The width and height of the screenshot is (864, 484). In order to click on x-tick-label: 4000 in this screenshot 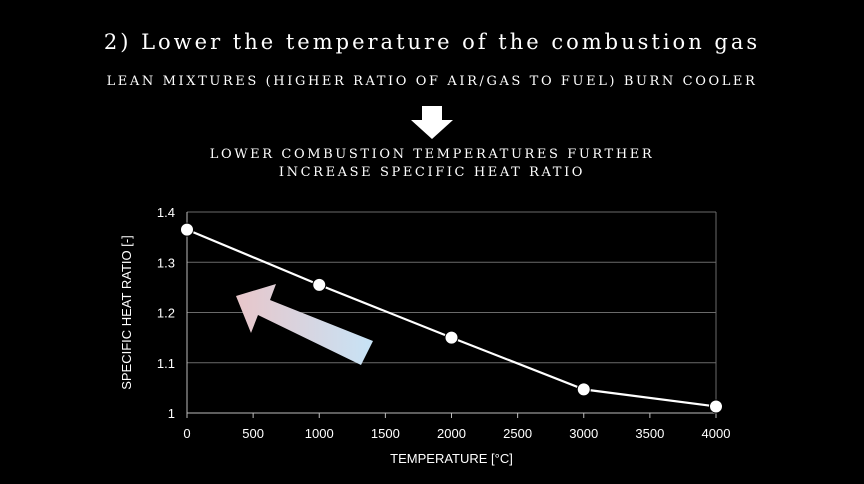, I will do `click(716, 433)`.